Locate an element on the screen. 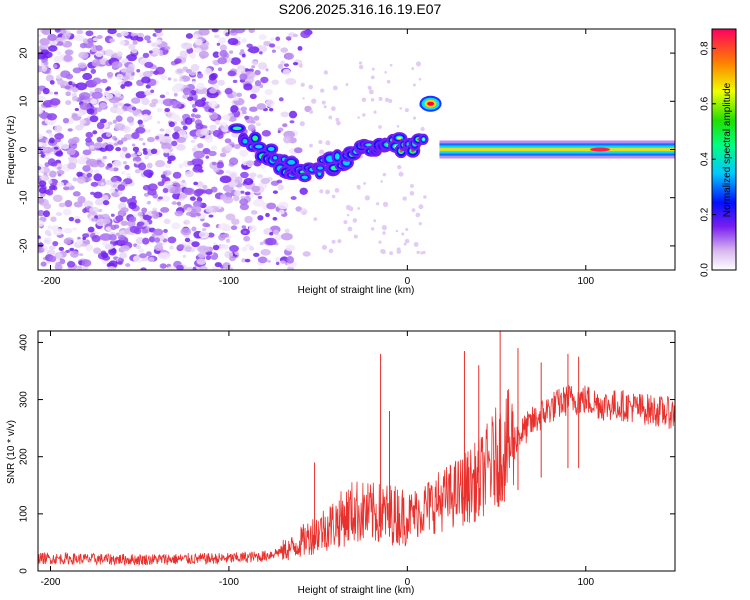 The image size is (750, 600). spectrogram-x-tick-label: -200 is located at coordinates (50, 281).